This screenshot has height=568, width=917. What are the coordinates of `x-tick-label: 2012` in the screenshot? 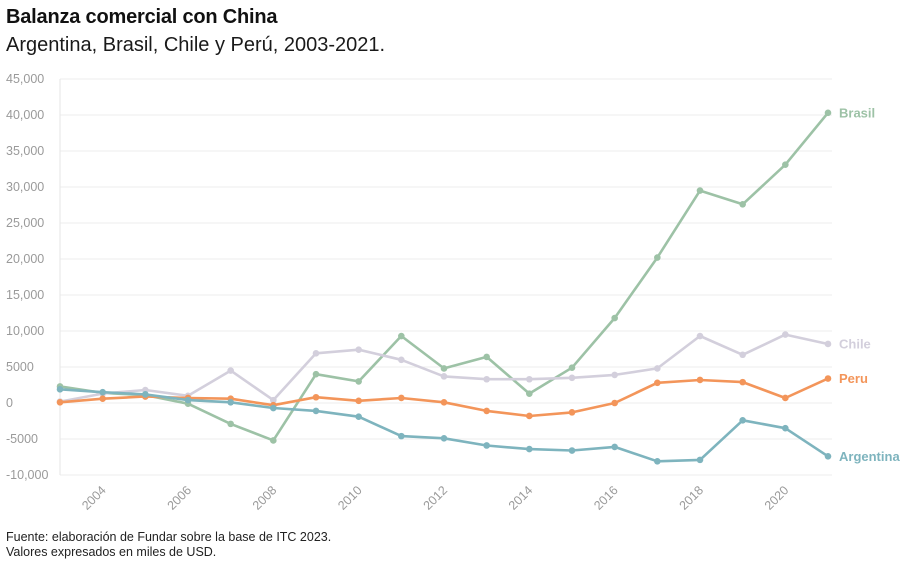 It's located at (436, 498).